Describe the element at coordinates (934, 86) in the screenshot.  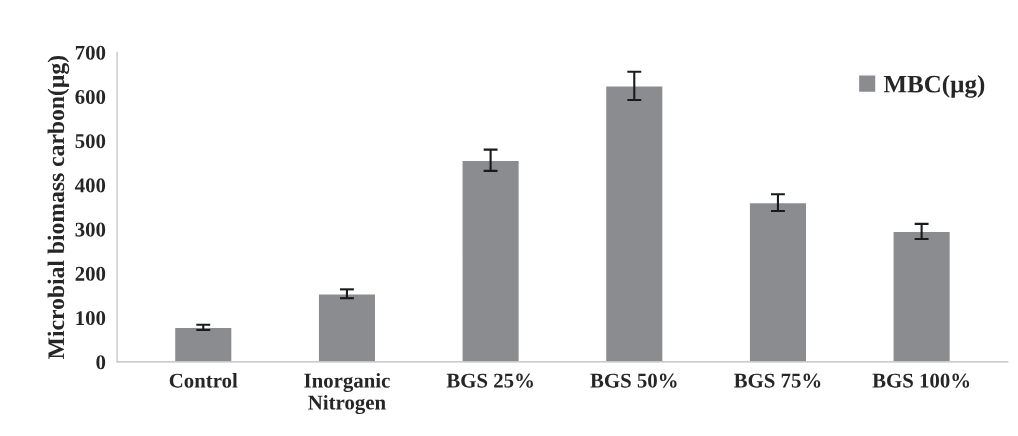
I see `legend-label: MBC(µg)` at that location.